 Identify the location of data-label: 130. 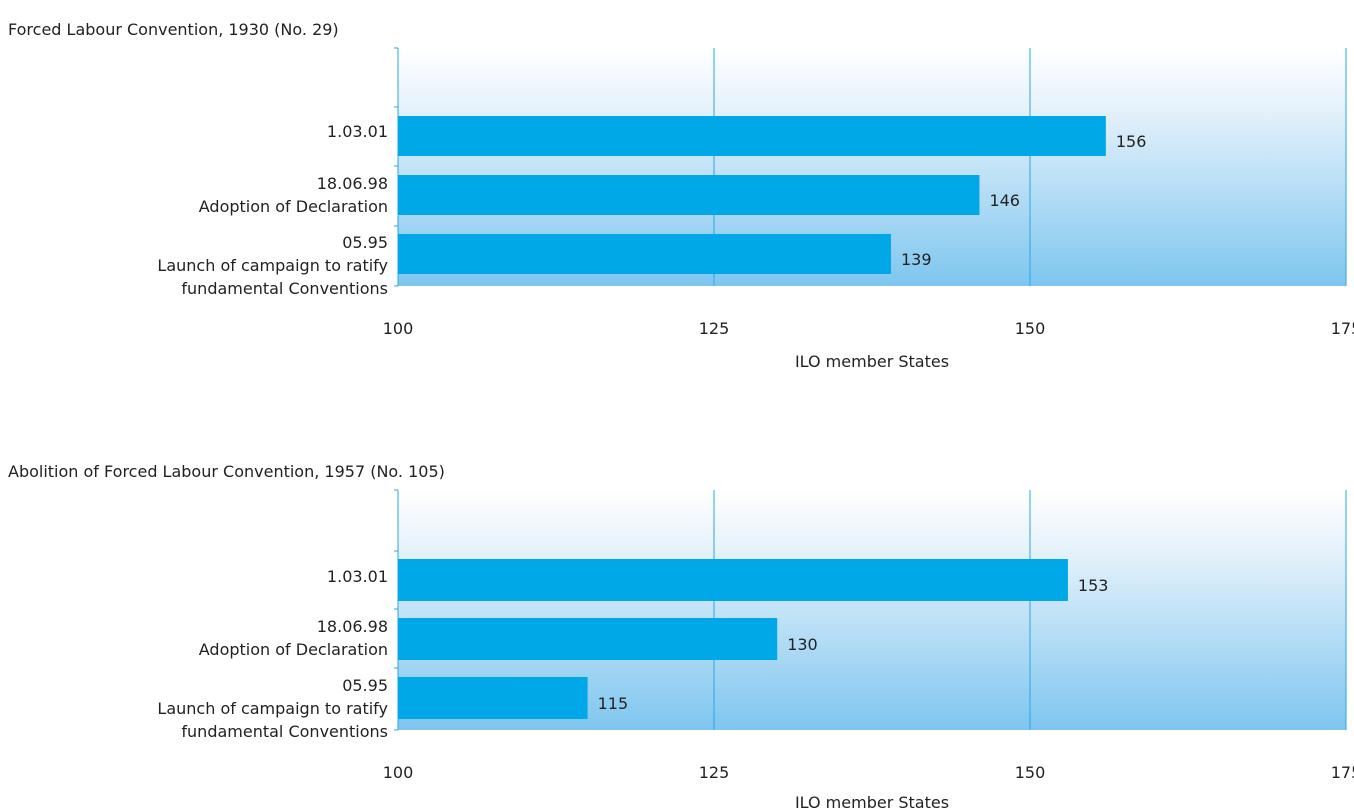
(802, 644).